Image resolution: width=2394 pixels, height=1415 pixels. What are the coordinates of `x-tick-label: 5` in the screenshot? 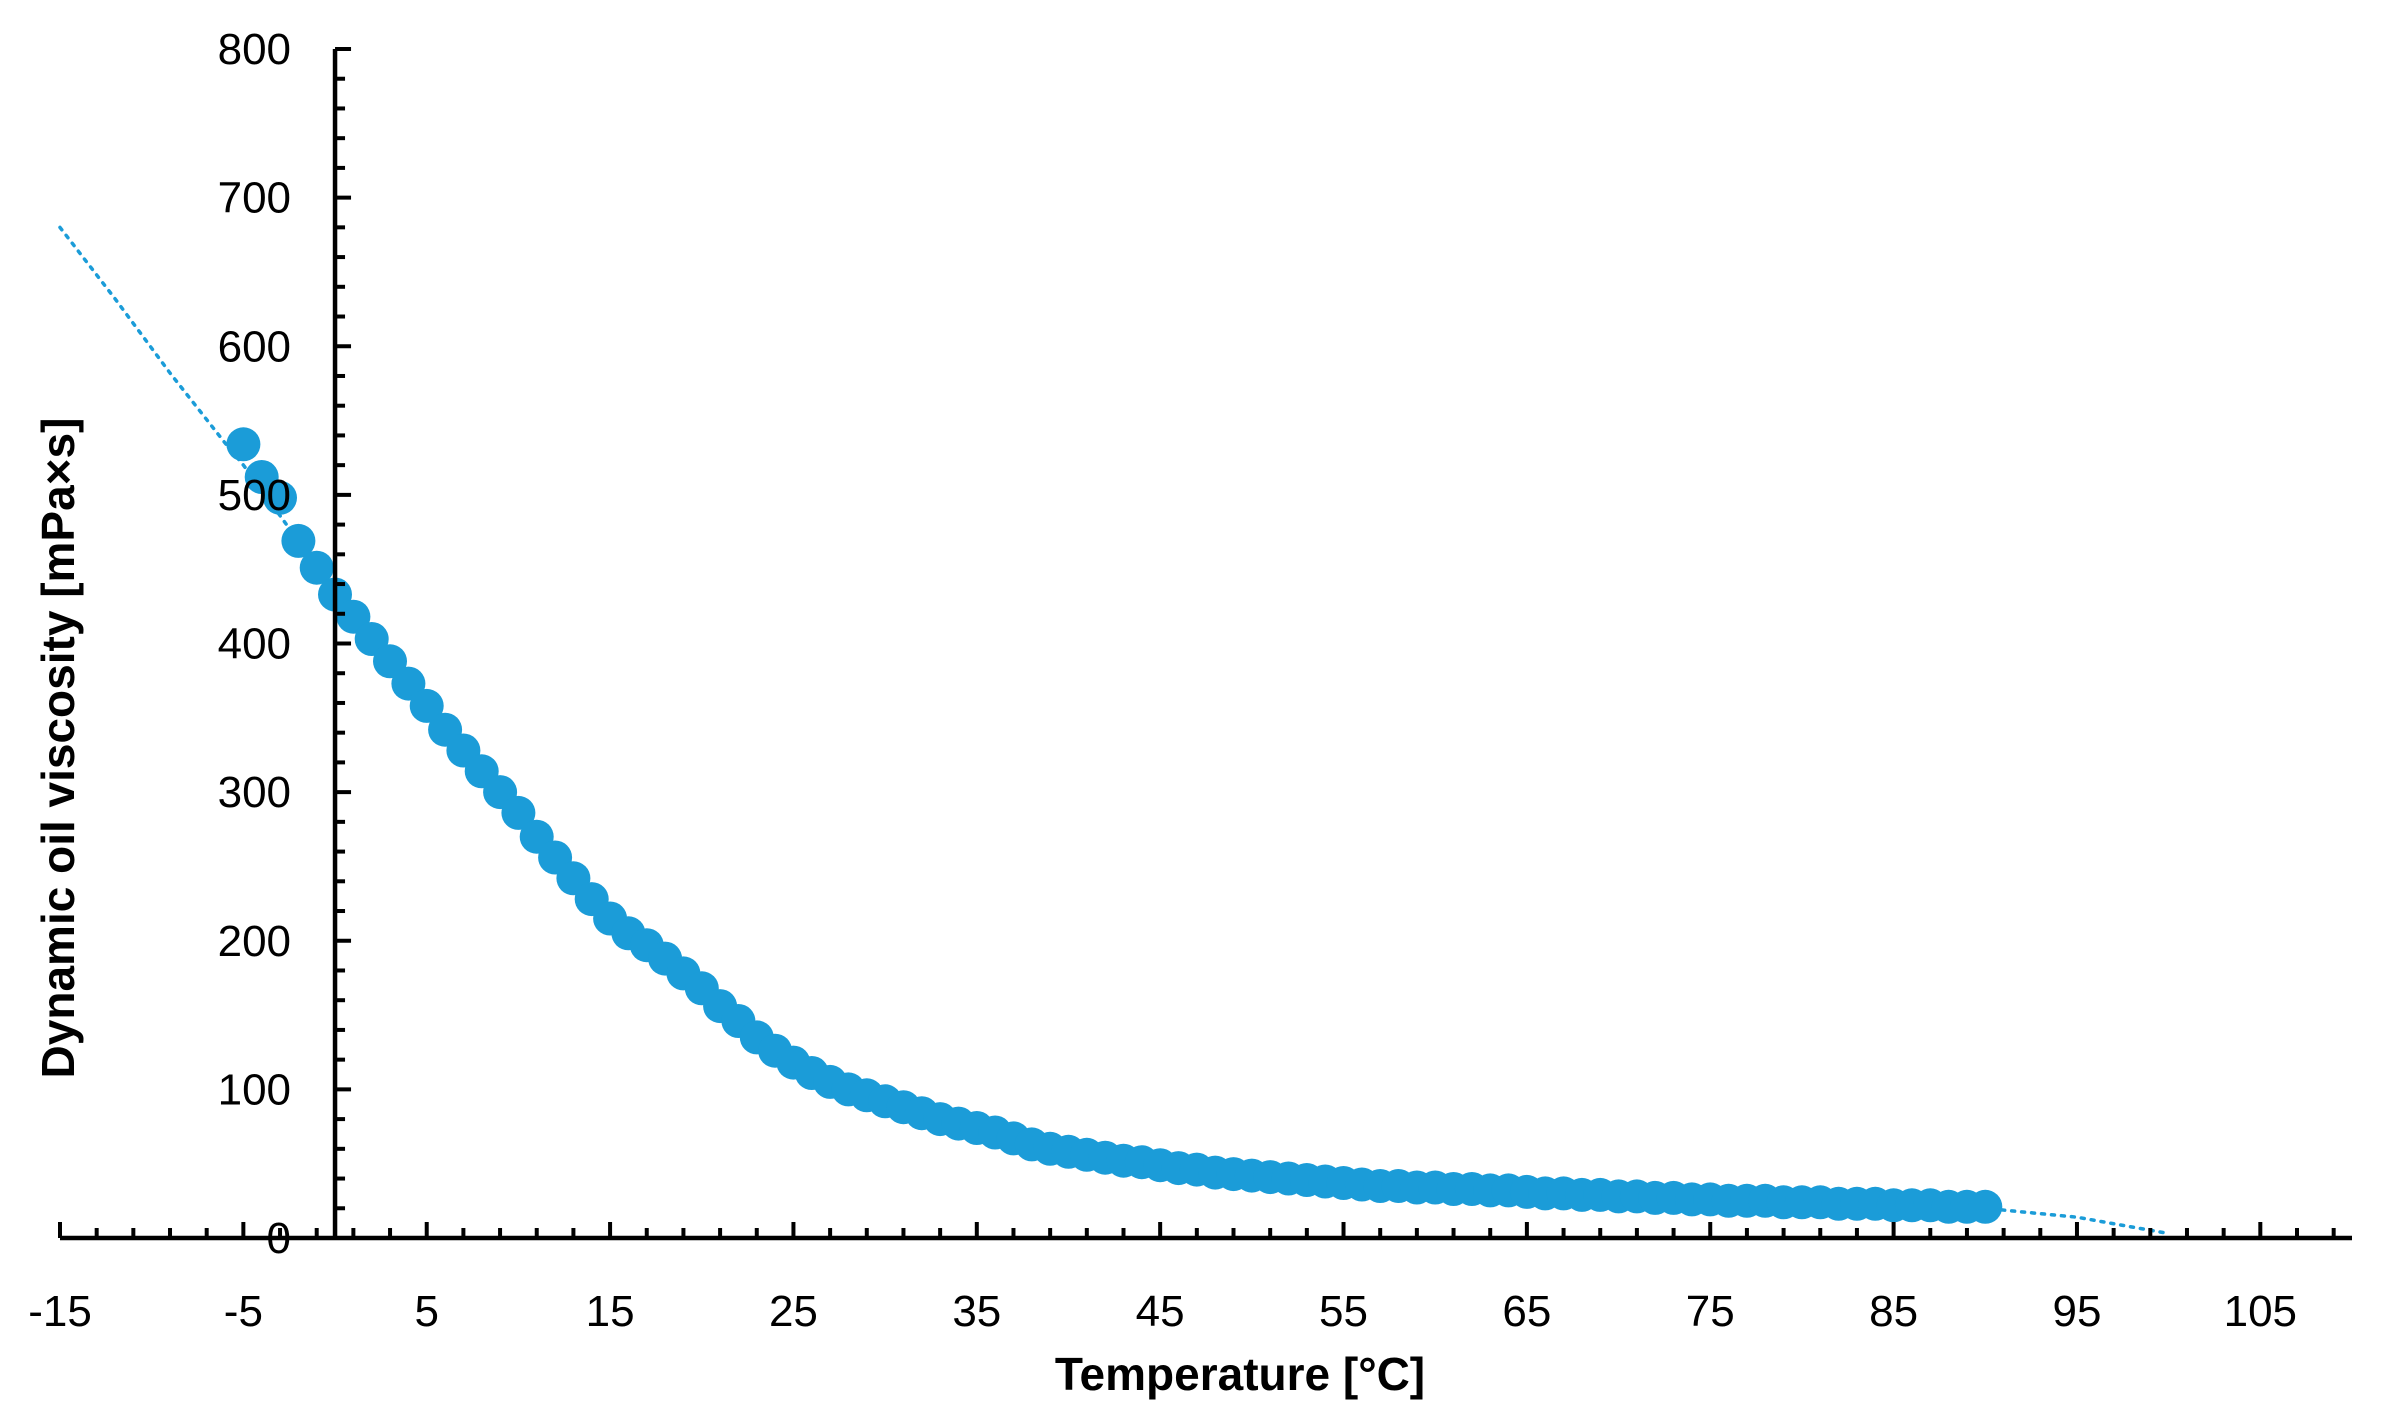 It's located at (426, 1311).